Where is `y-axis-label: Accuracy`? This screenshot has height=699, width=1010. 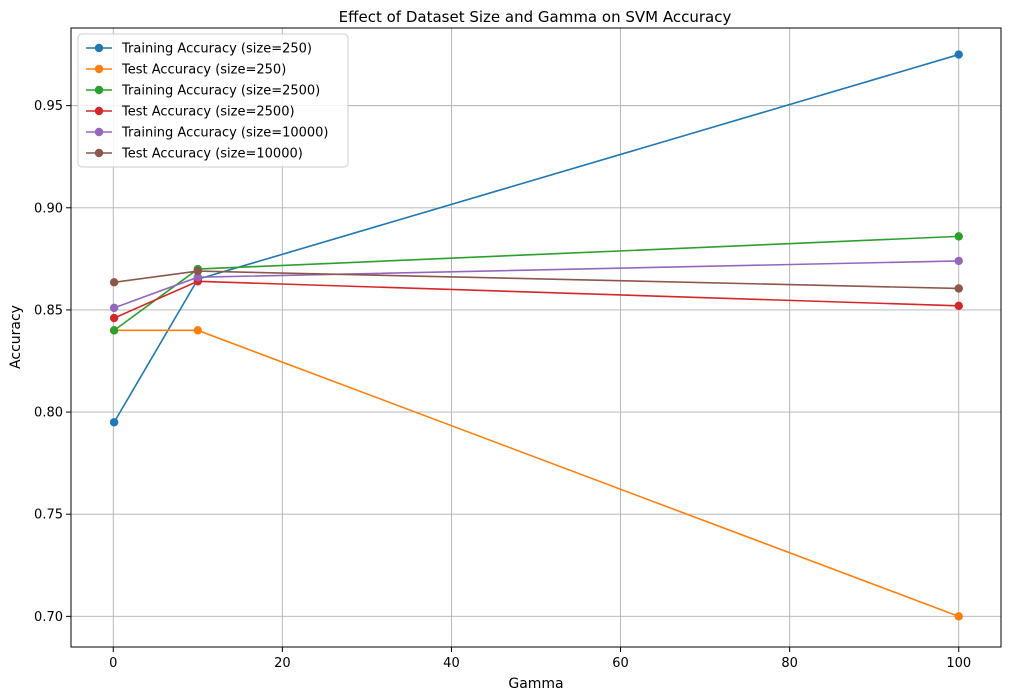
y-axis-label: Accuracy is located at coordinates (16, 337).